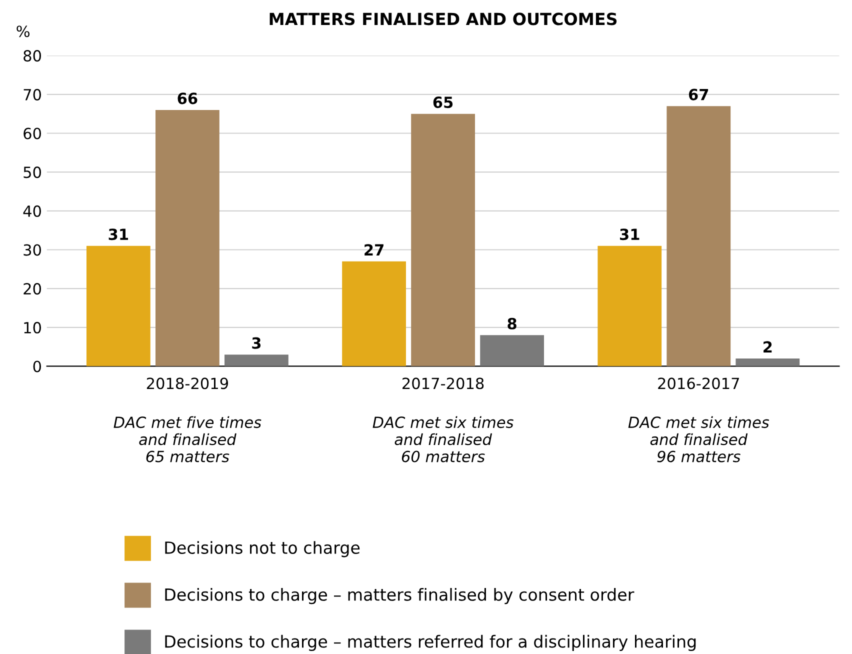  Describe the element at coordinates (399, 596) in the screenshot. I see `legend-label: Decisions to charge – matters finalised by consent order` at that location.